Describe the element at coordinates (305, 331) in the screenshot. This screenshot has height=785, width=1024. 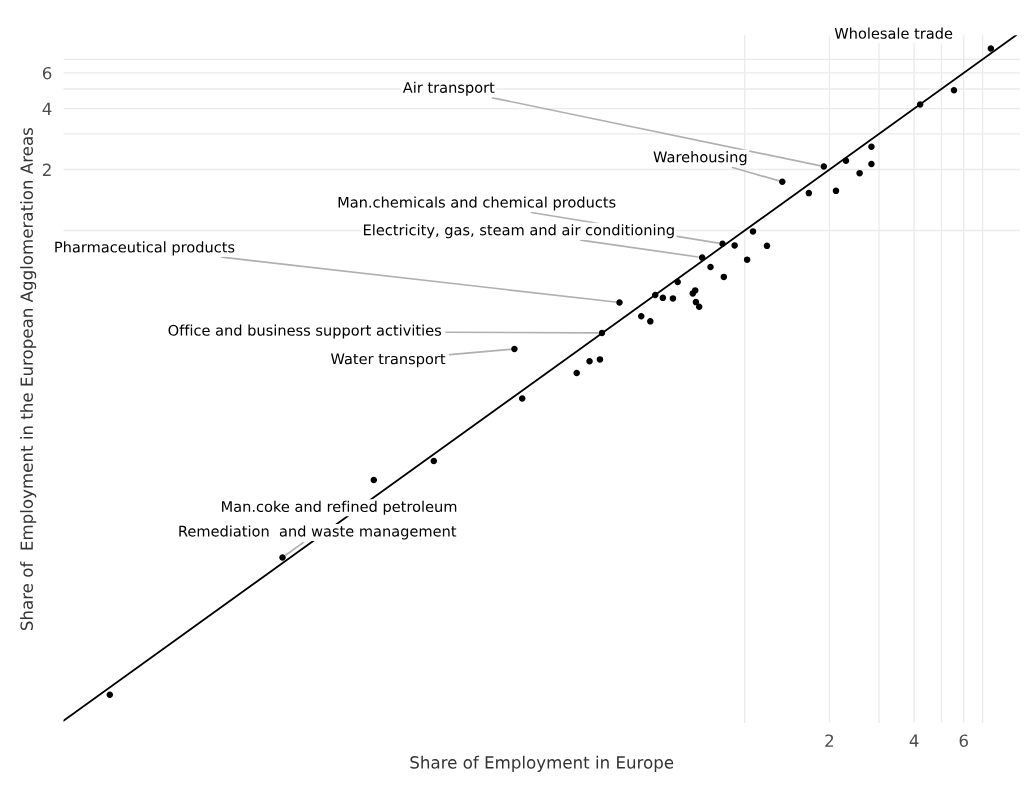
I see `annotation: Office and business support activities` at that location.